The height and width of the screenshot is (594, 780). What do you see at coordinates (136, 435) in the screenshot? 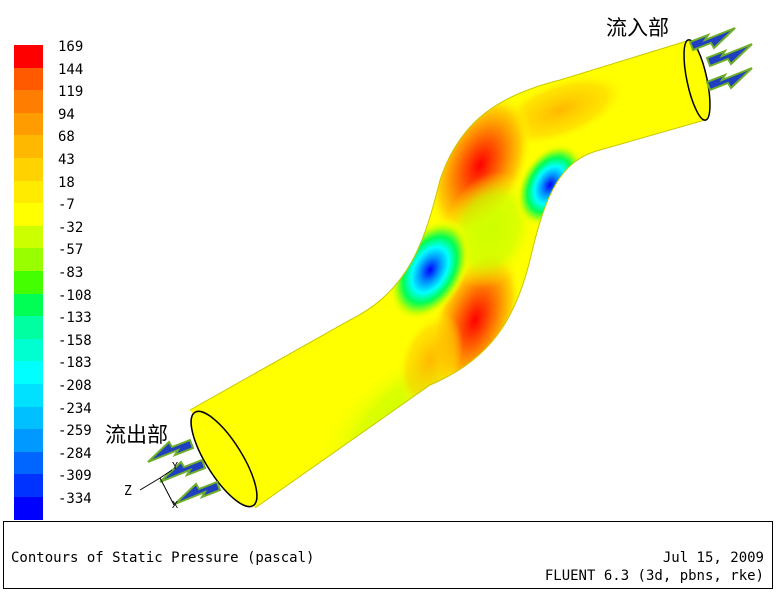
I see `outlet-label: 流出部` at bounding box center [136, 435].